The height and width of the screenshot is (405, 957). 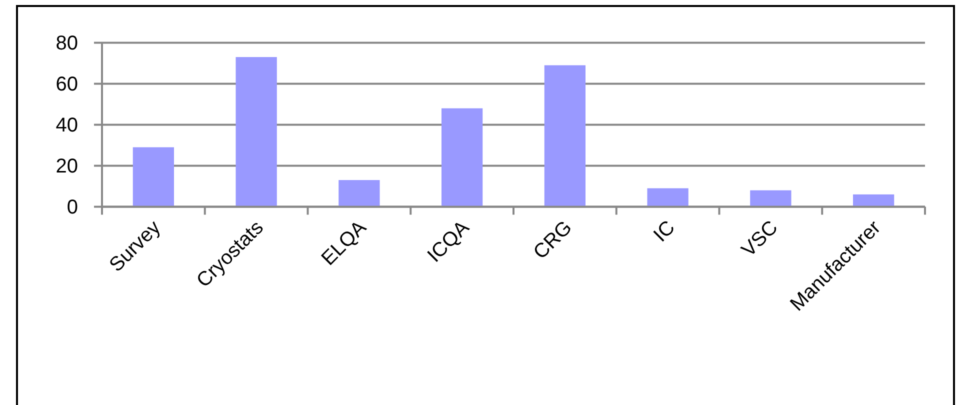 I want to click on y-tick-label: 20, so click(x=67, y=167).